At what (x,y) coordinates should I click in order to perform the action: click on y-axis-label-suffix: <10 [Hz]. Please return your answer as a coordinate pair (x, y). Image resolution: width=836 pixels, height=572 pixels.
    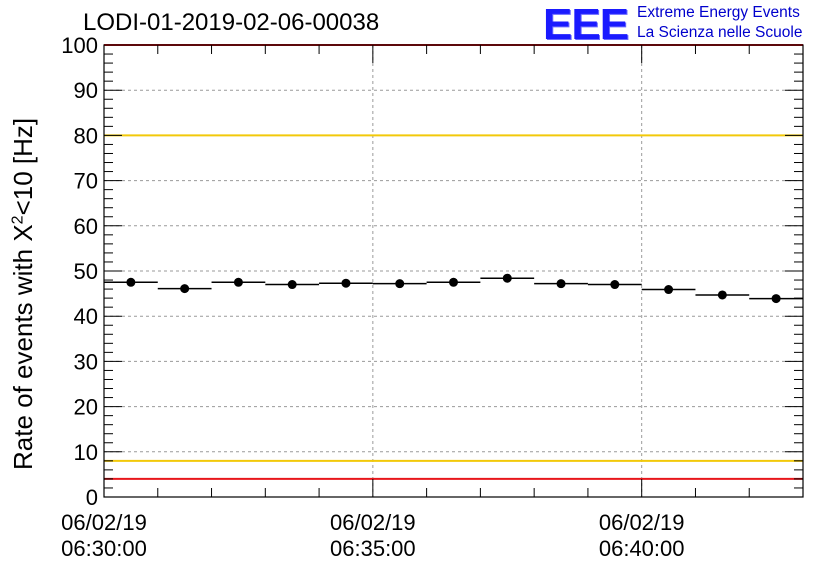
    Looking at the image, I should click on (23, 166).